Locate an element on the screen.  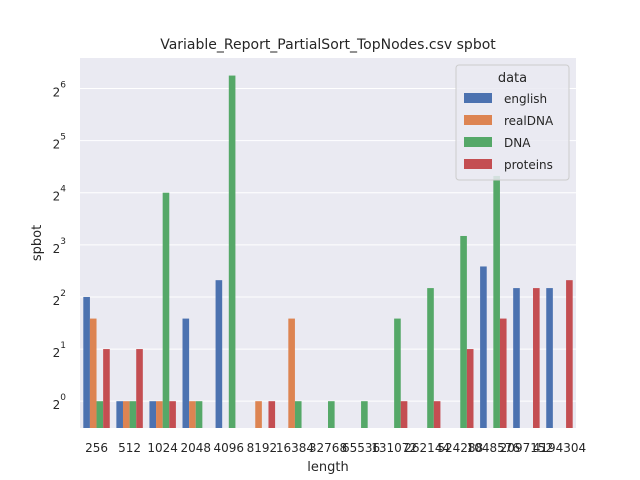
legend-swatch-realDNA is located at coordinates (478, 120).